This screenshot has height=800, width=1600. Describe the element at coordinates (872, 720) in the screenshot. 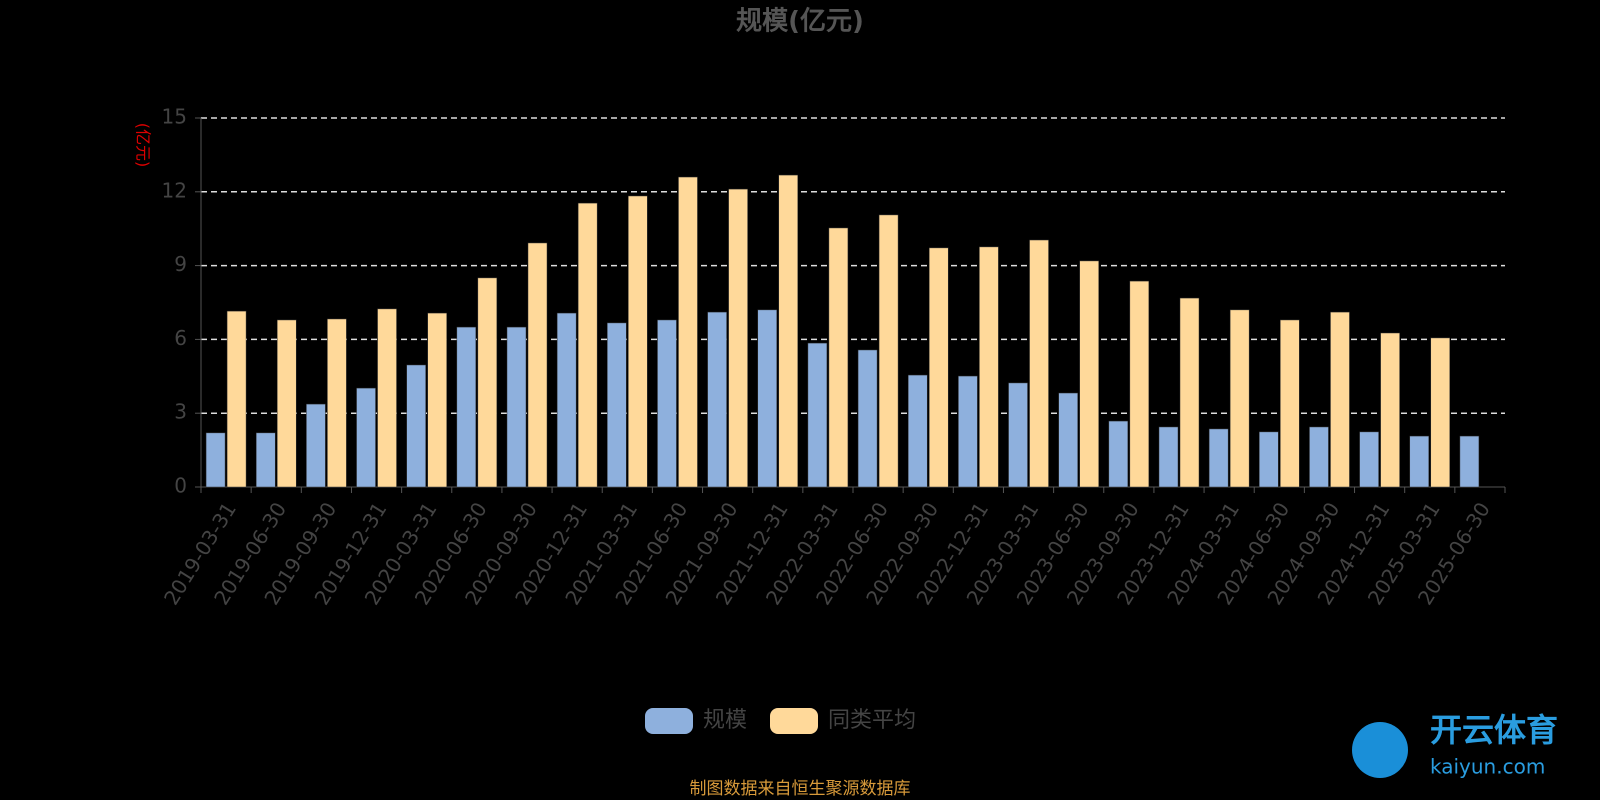

I see `legend-label: 同类平均` at that location.